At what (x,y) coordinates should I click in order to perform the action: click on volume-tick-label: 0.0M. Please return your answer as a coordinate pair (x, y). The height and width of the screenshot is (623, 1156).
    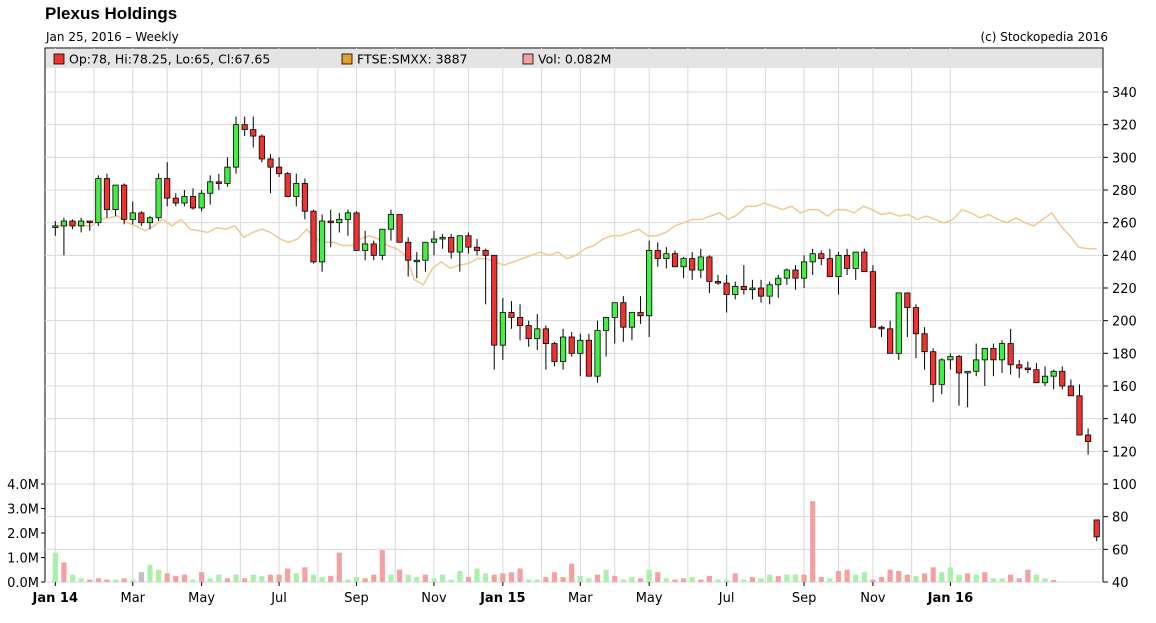
    Looking at the image, I should click on (23, 583).